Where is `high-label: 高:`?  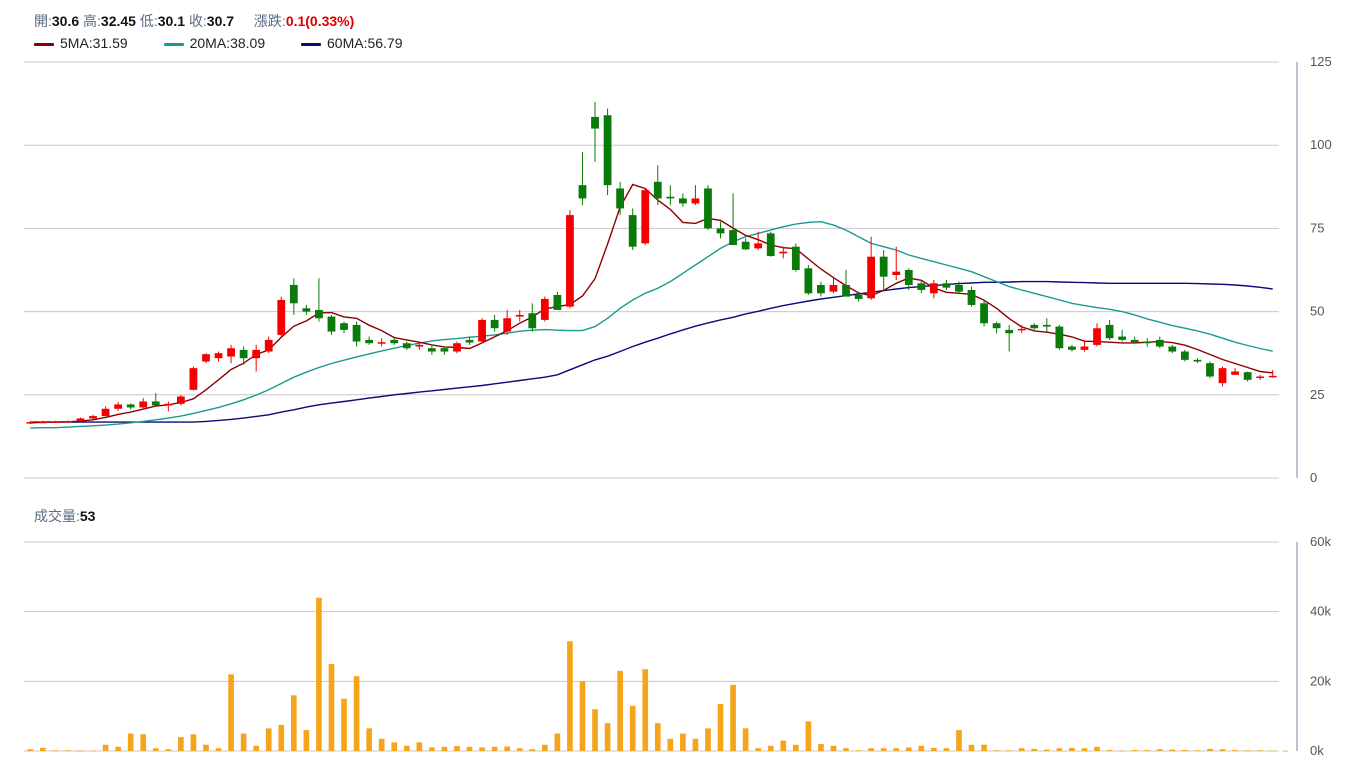 high-label: 高: is located at coordinates (92, 21).